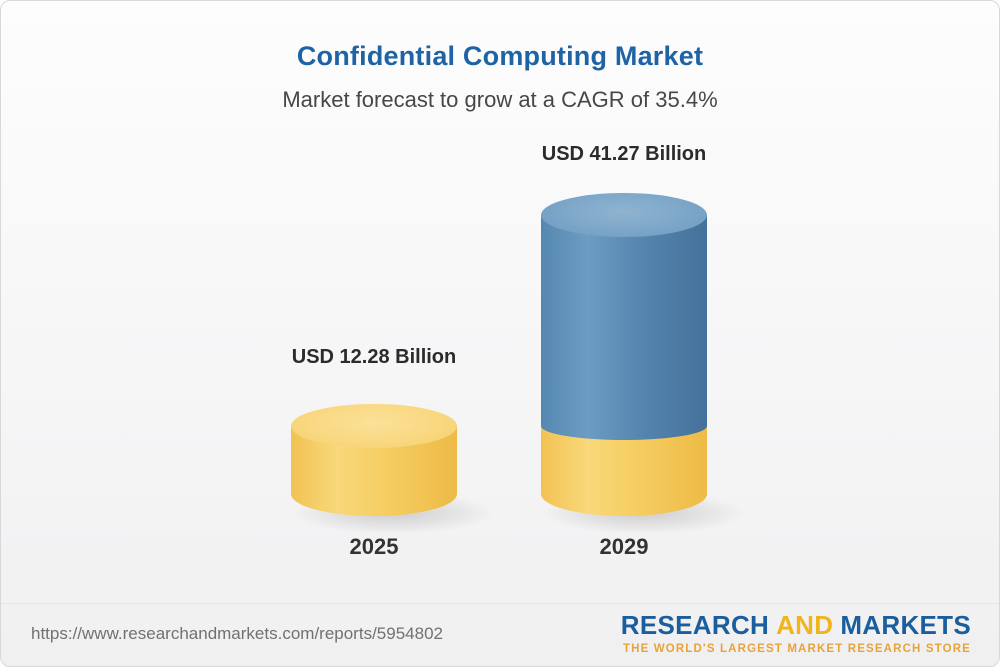 Image resolution: width=1000 pixels, height=667 pixels. I want to click on bar-2029-top-ellipse, so click(624, 214).